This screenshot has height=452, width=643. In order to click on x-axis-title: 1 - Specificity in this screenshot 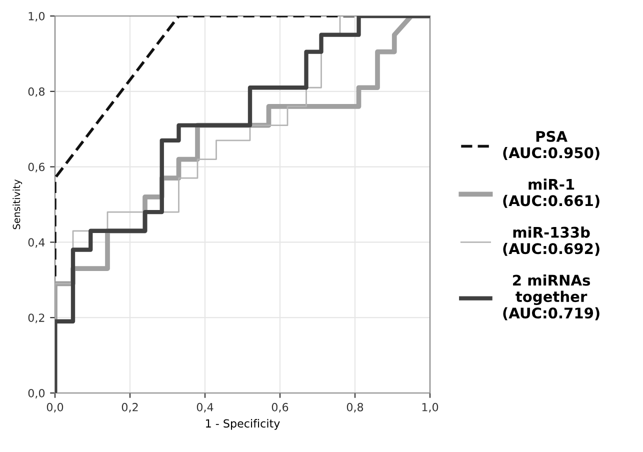, I will do `click(243, 424)`.